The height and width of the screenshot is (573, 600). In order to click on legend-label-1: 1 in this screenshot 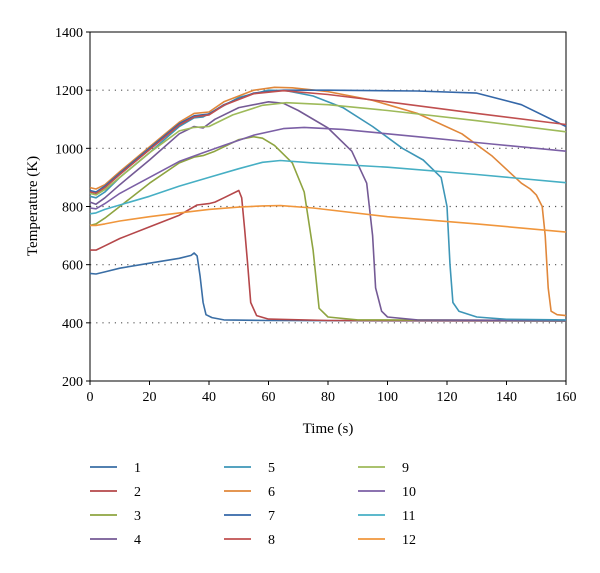, I will do `click(137, 468)`.